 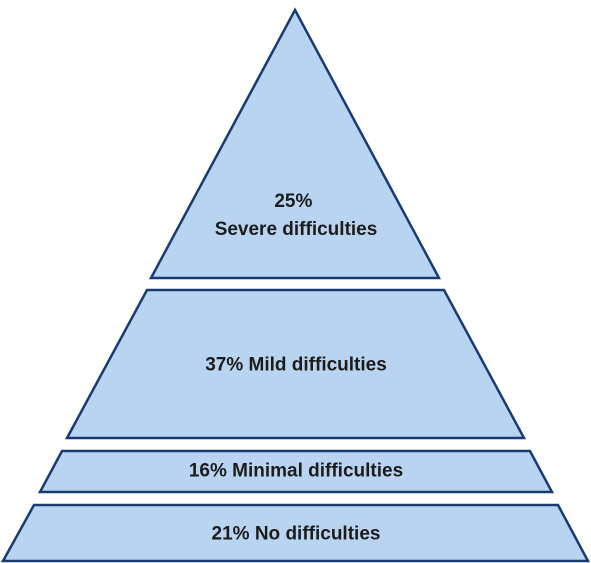 What do you see at coordinates (293, 201) in the screenshot?
I see `tier-severe-label-line-1: 25%` at bounding box center [293, 201].